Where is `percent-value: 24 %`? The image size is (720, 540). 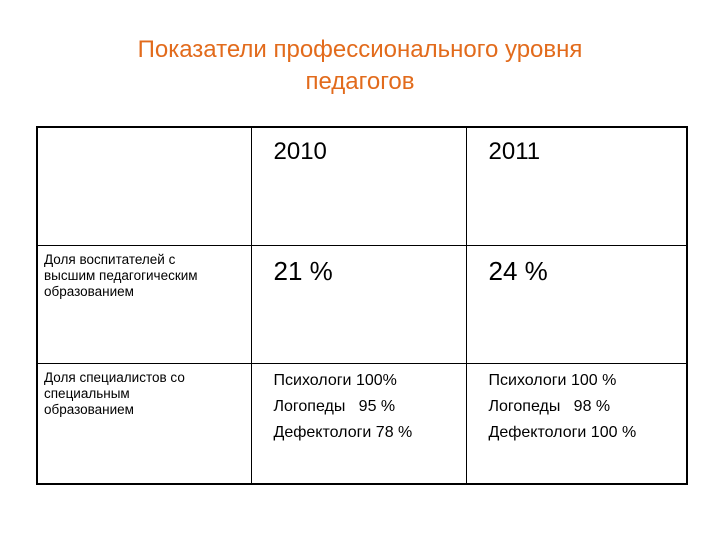
percent-value: 24 % is located at coordinates (518, 270).